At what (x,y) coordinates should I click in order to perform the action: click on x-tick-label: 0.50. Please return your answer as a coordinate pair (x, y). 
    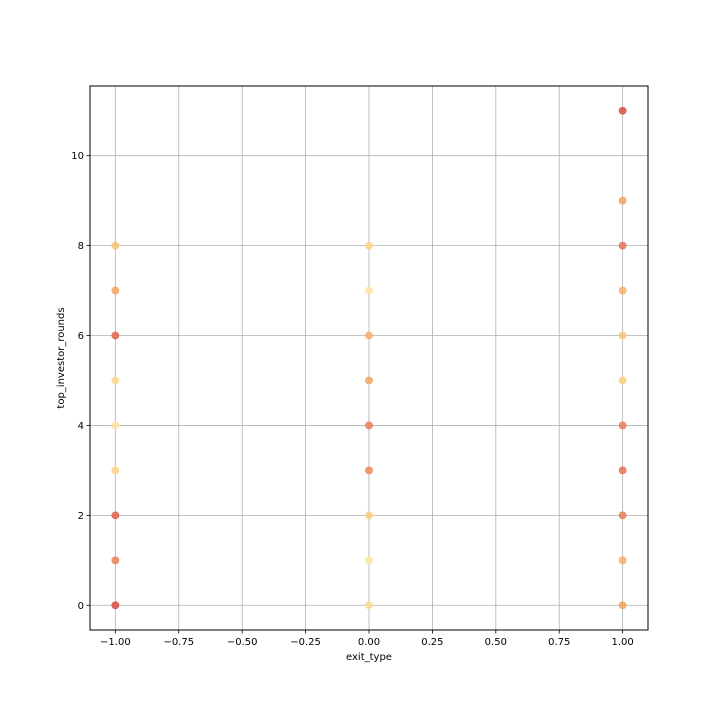
    Looking at the image, I should click on (496, 642).